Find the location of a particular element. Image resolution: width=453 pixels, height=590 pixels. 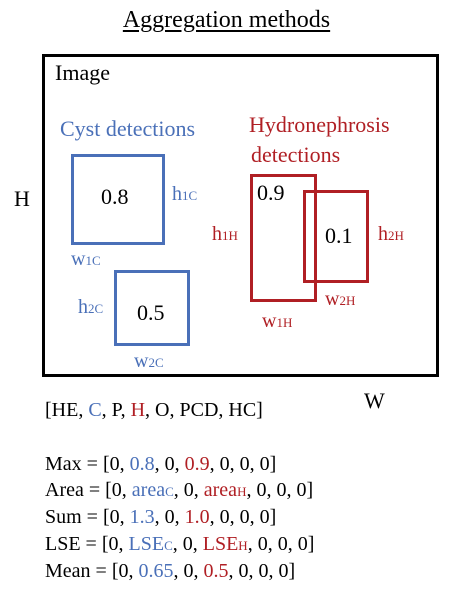

cyst-box-2-score: 0.5 is located at coordinates (151, 312).